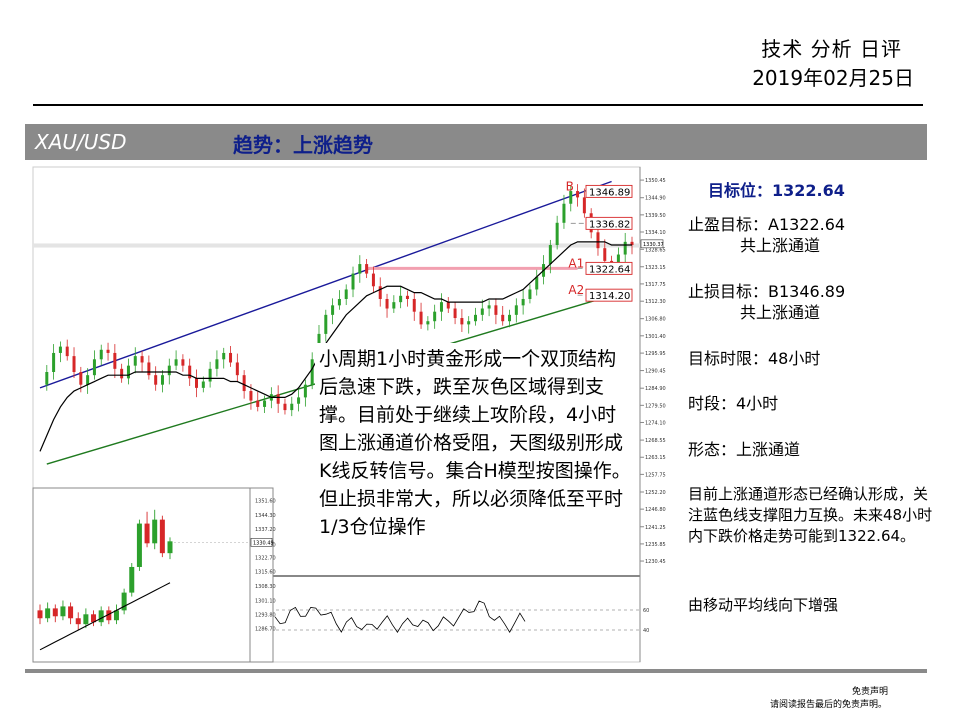 The width and height of the screenshot is (960, 720). I want to click on support-zone, so click(336, 245).